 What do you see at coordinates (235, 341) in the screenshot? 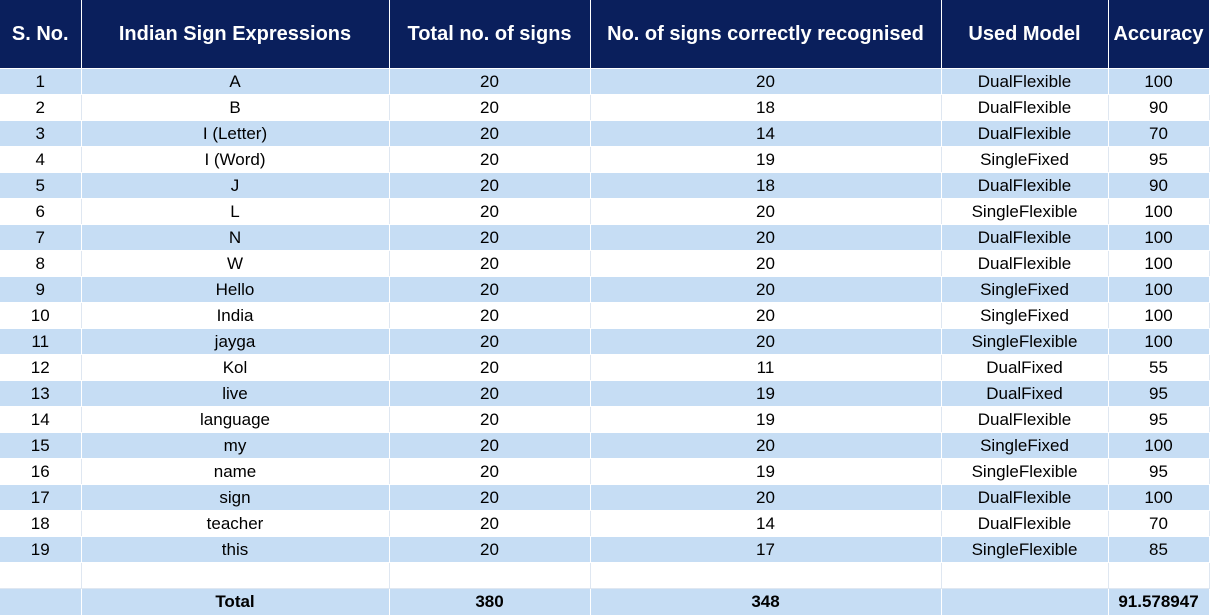
I see `expression-cell: jayga` at bounding box center [235, 341].